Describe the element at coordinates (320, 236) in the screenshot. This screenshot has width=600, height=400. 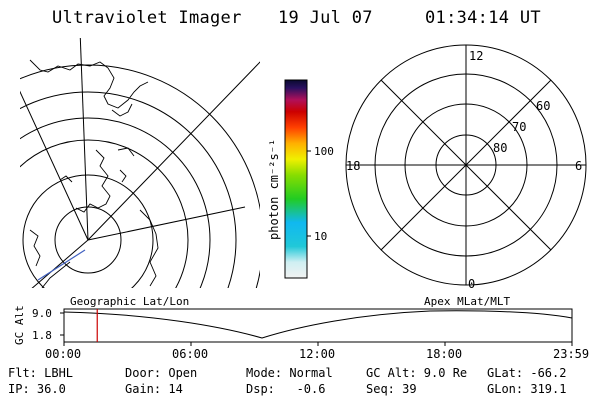
I see `colorbar-tick-10: 10` at that location.